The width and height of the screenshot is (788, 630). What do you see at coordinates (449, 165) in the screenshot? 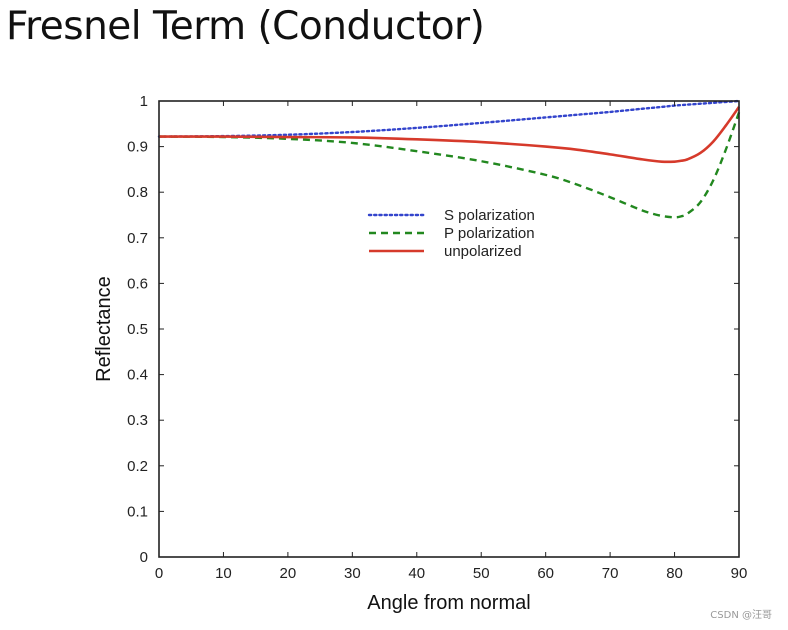
I see `series-line-p-polarization` at bounding box center [449, 165].